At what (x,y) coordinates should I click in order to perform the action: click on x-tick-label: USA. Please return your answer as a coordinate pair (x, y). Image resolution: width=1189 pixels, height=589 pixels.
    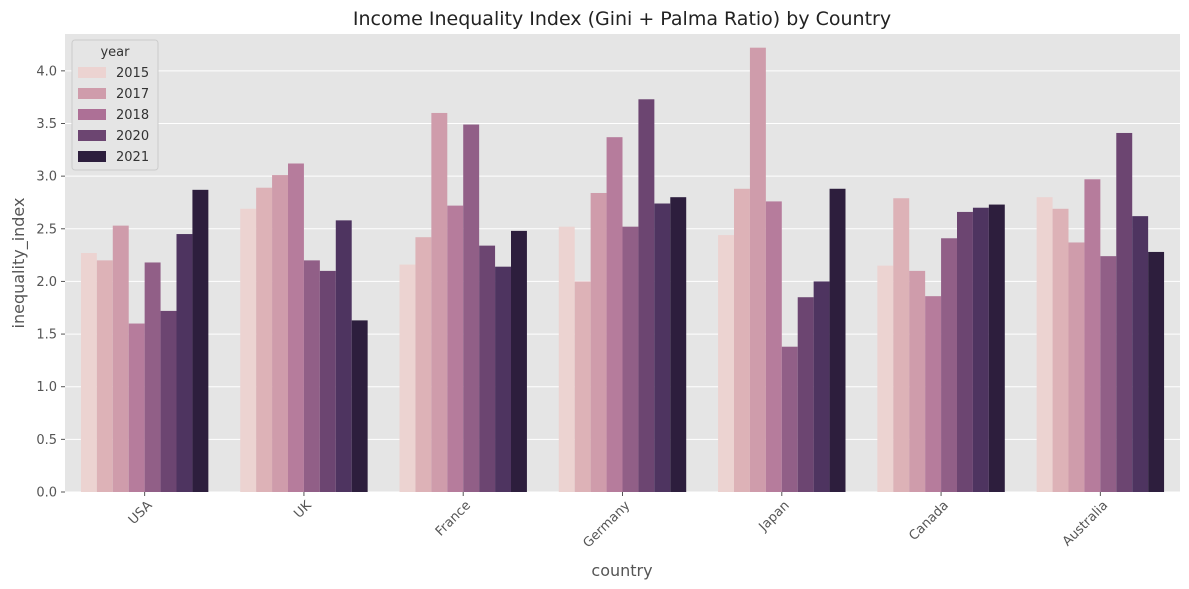
    Looking at the image, I should click on (141, 513).